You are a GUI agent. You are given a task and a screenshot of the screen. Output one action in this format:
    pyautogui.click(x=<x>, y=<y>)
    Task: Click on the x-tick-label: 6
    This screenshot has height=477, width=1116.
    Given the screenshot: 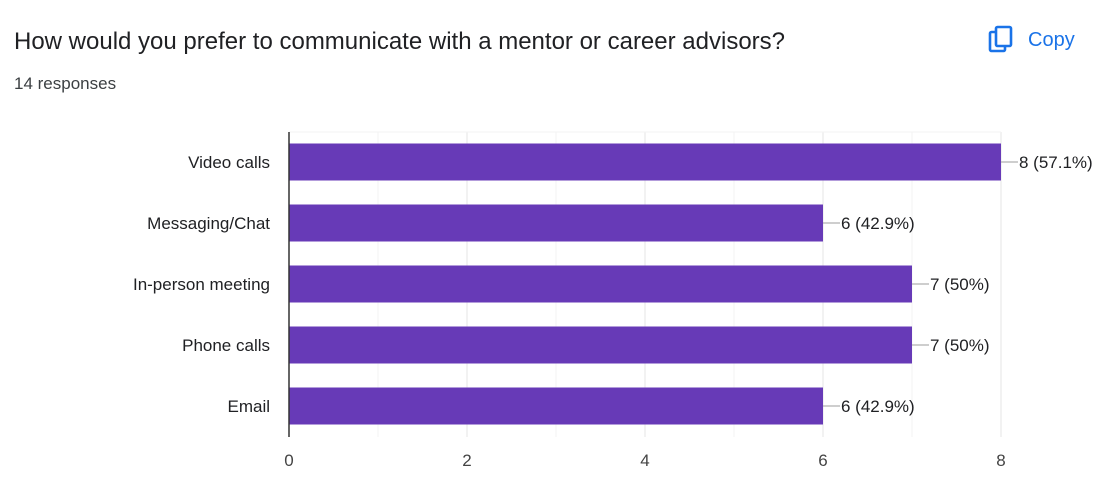 What is the action you would take?
    pyautogui.click(x=822, y=460)
    